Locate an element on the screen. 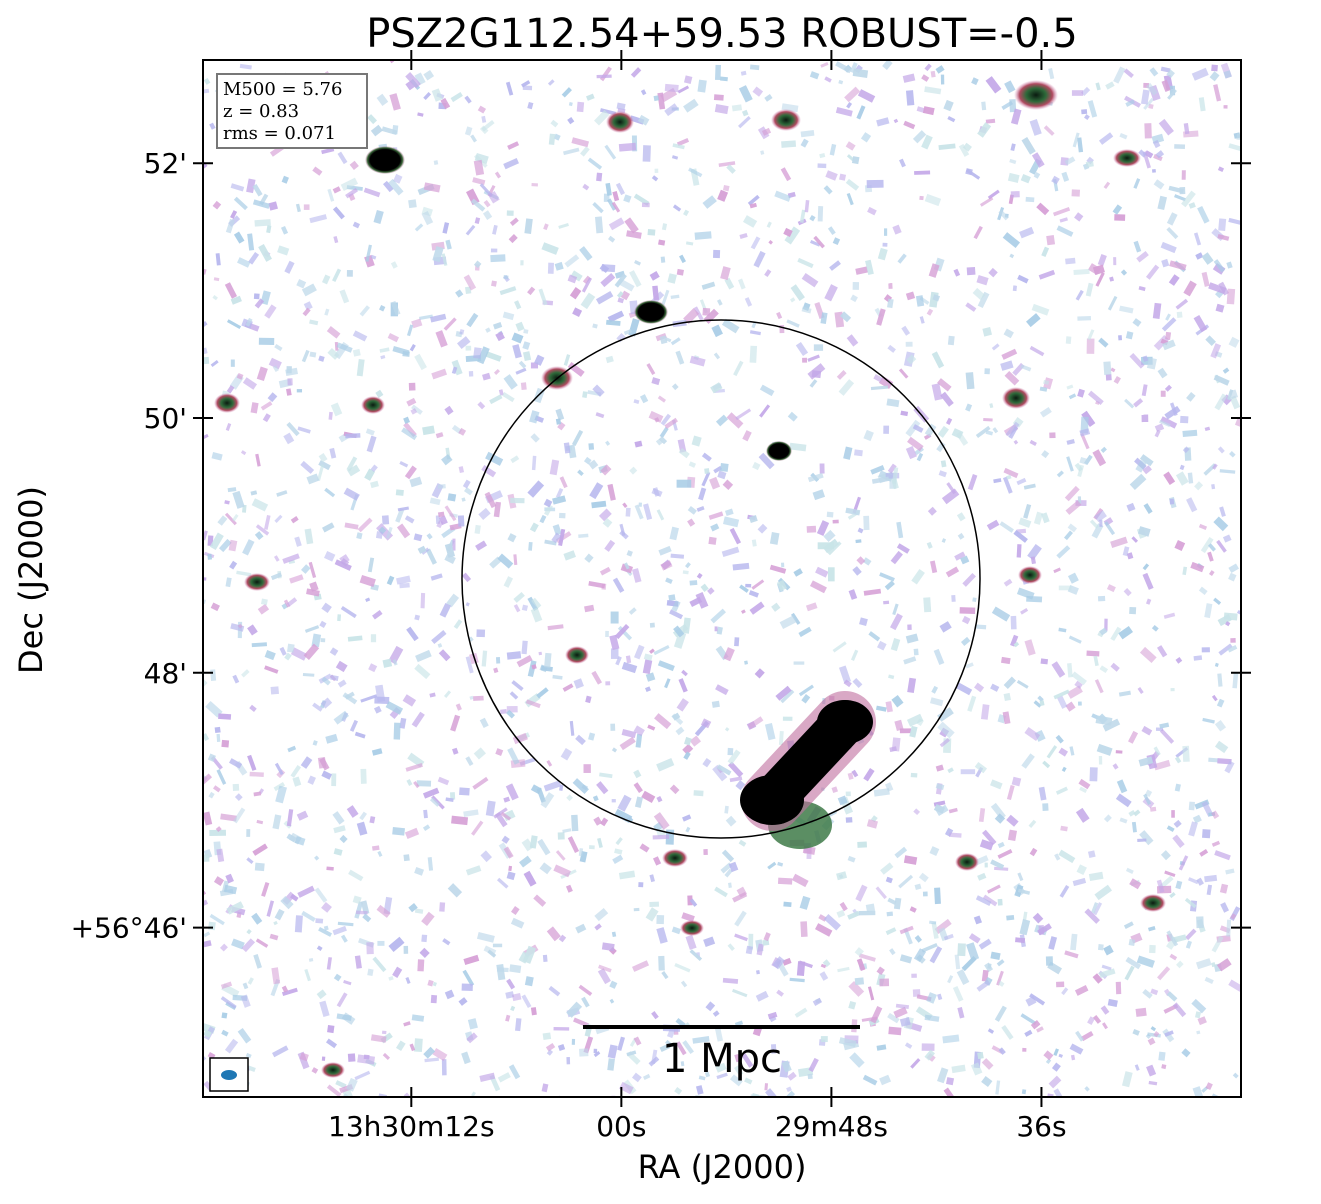 Image resolution: width=1321 pixels, height=1204 pixels. y-tick-label: 48' is located at coordinates (165, 673).